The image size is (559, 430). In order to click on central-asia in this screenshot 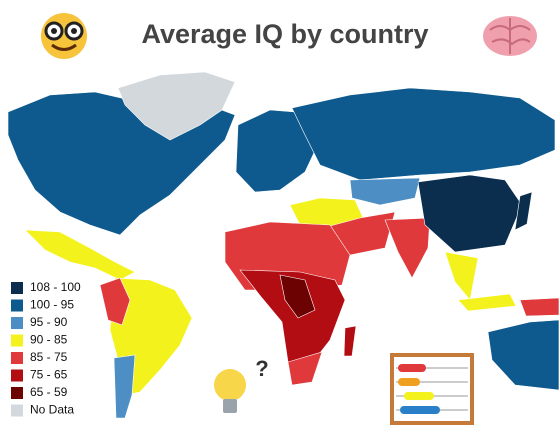, I will do `click(385, 191)`.